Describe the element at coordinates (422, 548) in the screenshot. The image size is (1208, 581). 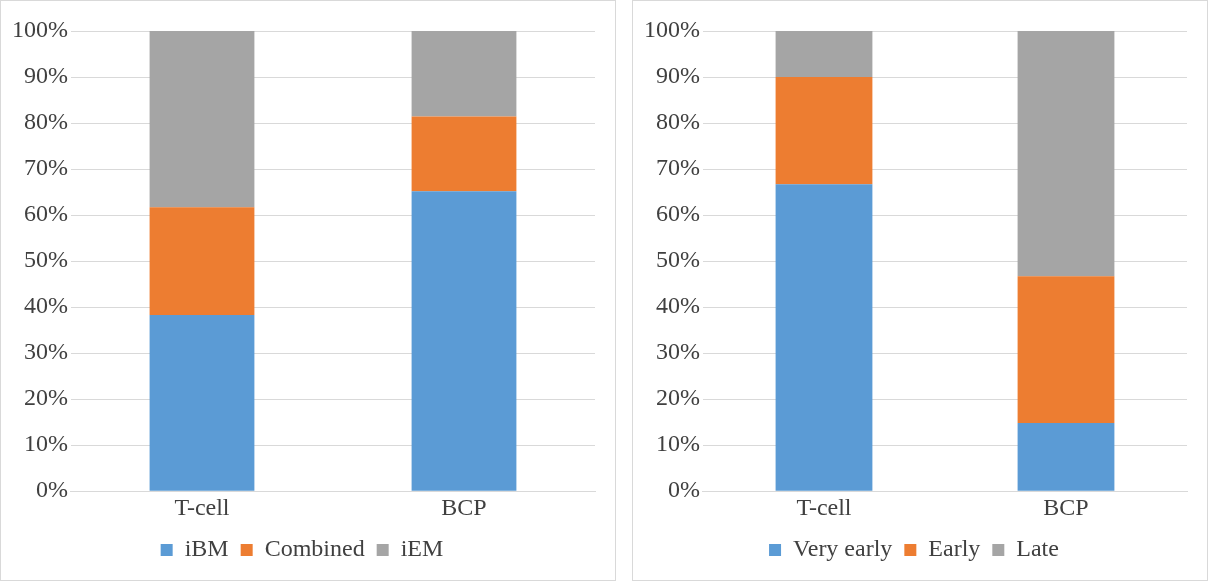
I see `legend-label: iEM` at that location.